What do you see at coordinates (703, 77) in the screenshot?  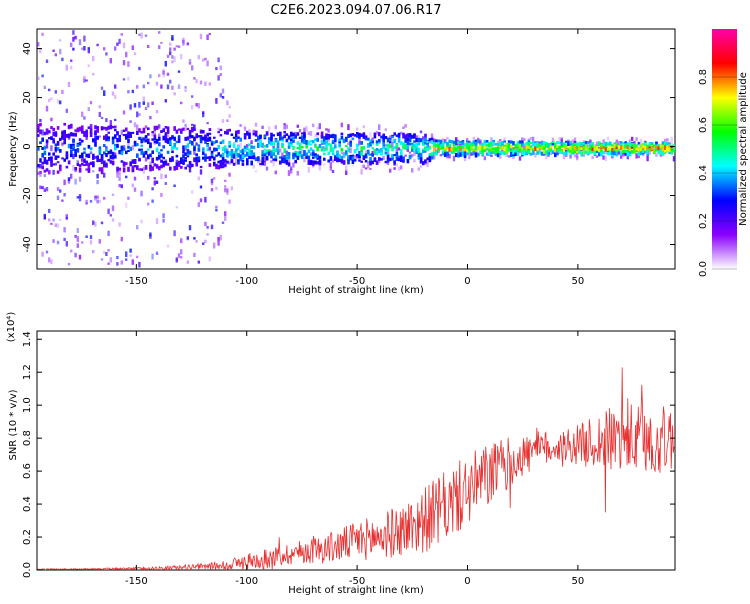 I see `colorbar-tick-label: 0.8` at bounding box center [703, 77].